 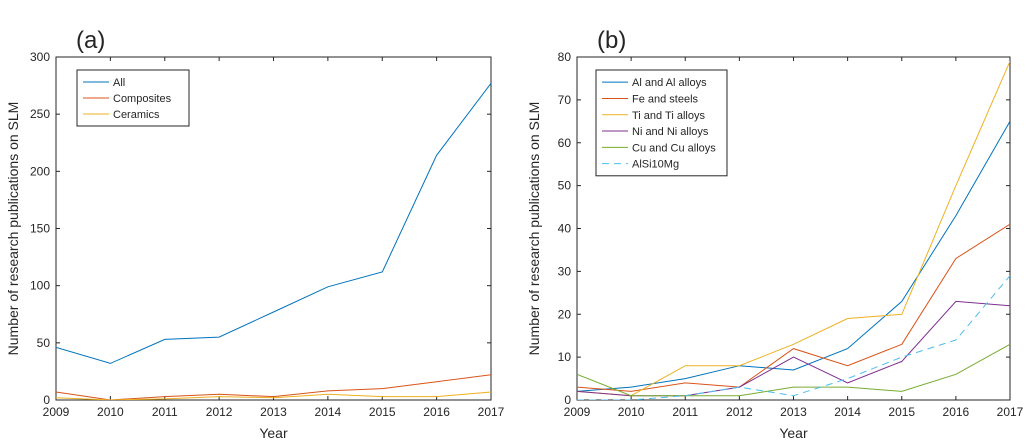 What do you see at coordinates (40, 171) in the screenshot?
I see `y-tick-label: 200` at bounding box center [40, 171].